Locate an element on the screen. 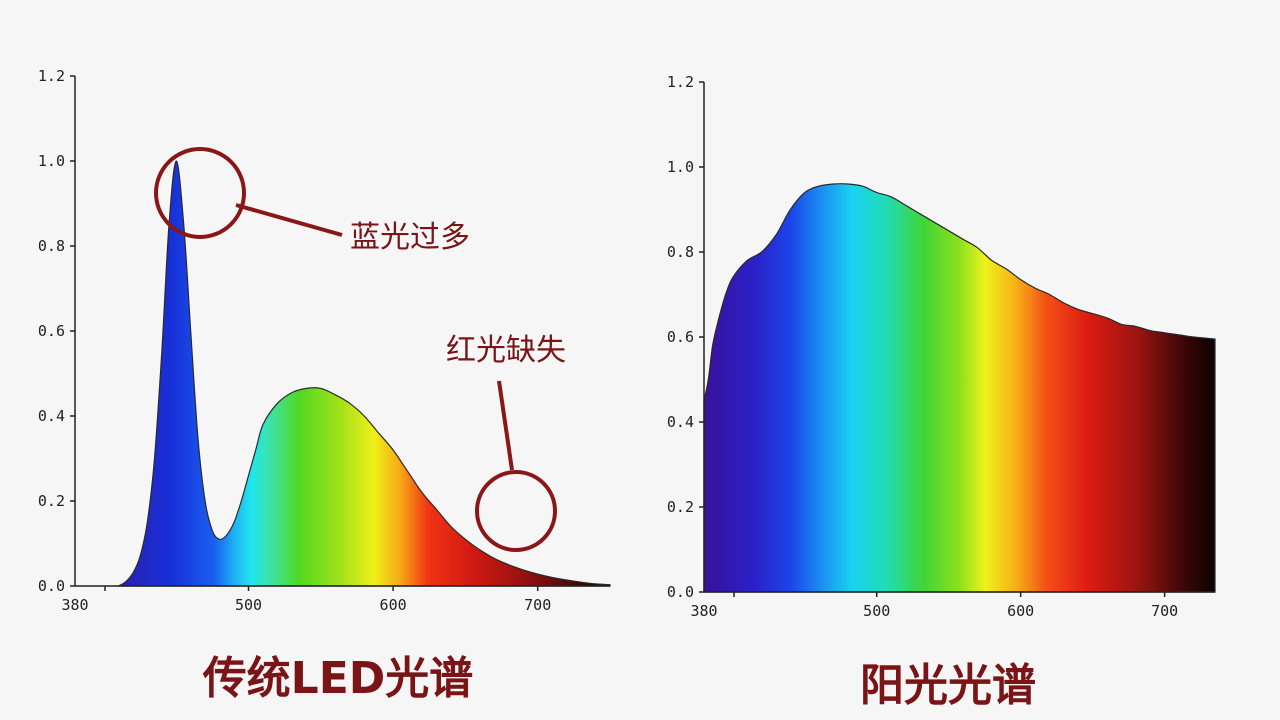  led-x-axis-ticks: 380 500 600 700 is located at coordinates (306, 600).